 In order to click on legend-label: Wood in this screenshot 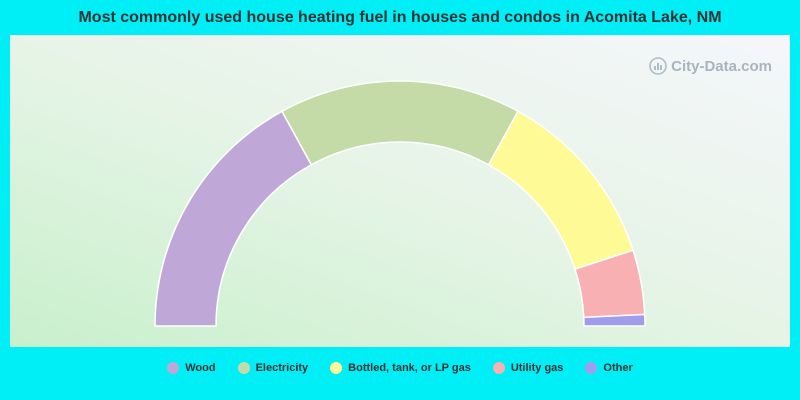, I will do `click(200, 368)`.